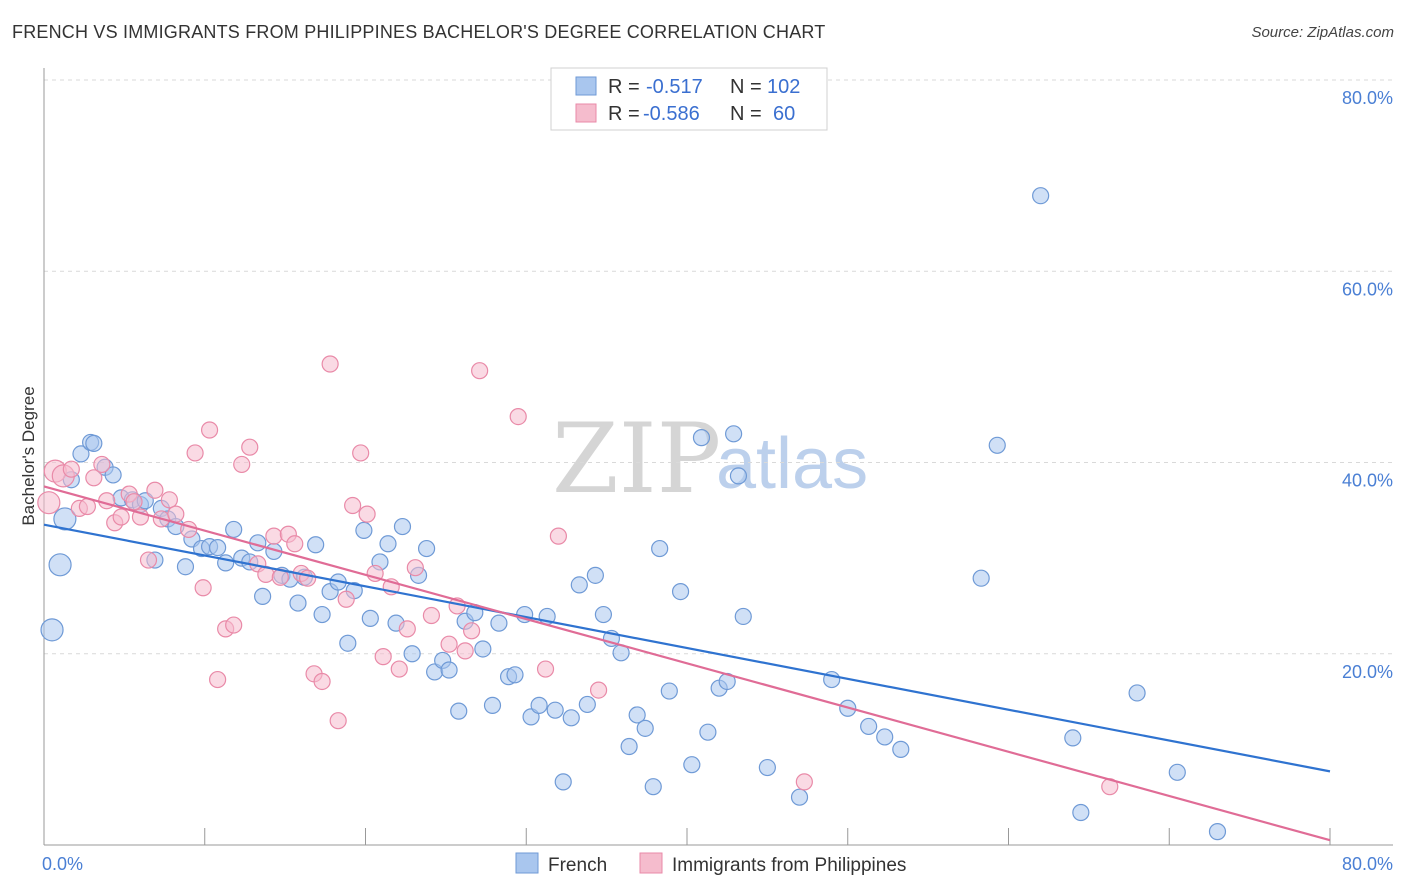 The image size is (1406, 892). Describe the element at coordinates (1322, 32) in the screenshot. I see `source-label: Source: ZipAtlas.com` at that location.